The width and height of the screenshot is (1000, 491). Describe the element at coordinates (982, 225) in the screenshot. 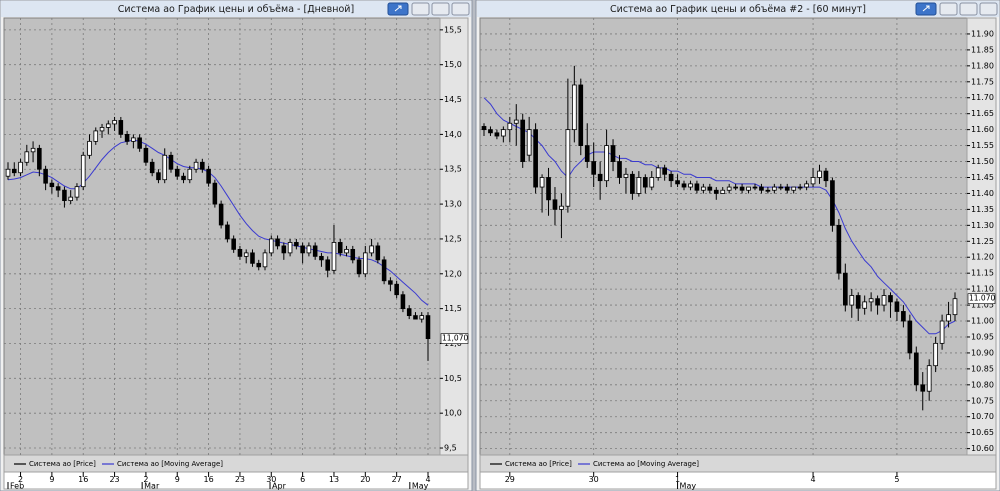

I see `y-tick-label: 11.30` at that location.